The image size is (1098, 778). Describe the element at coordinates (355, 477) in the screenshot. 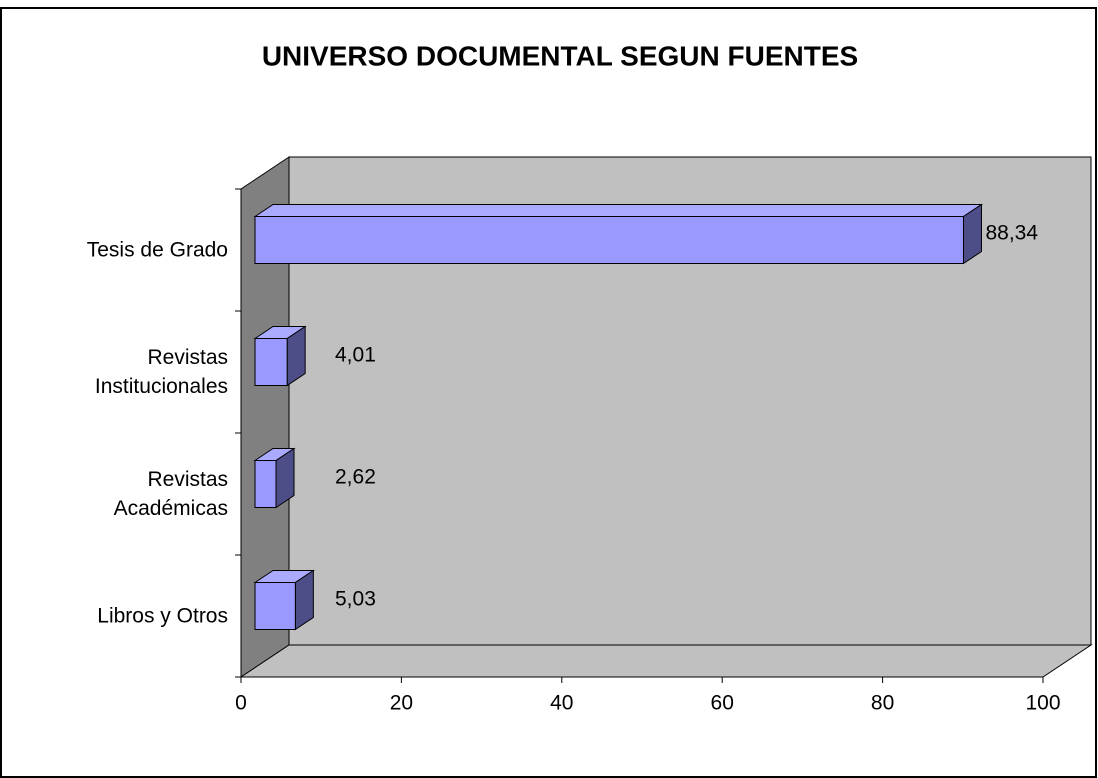

I see `value-label: 2,62` at that location.